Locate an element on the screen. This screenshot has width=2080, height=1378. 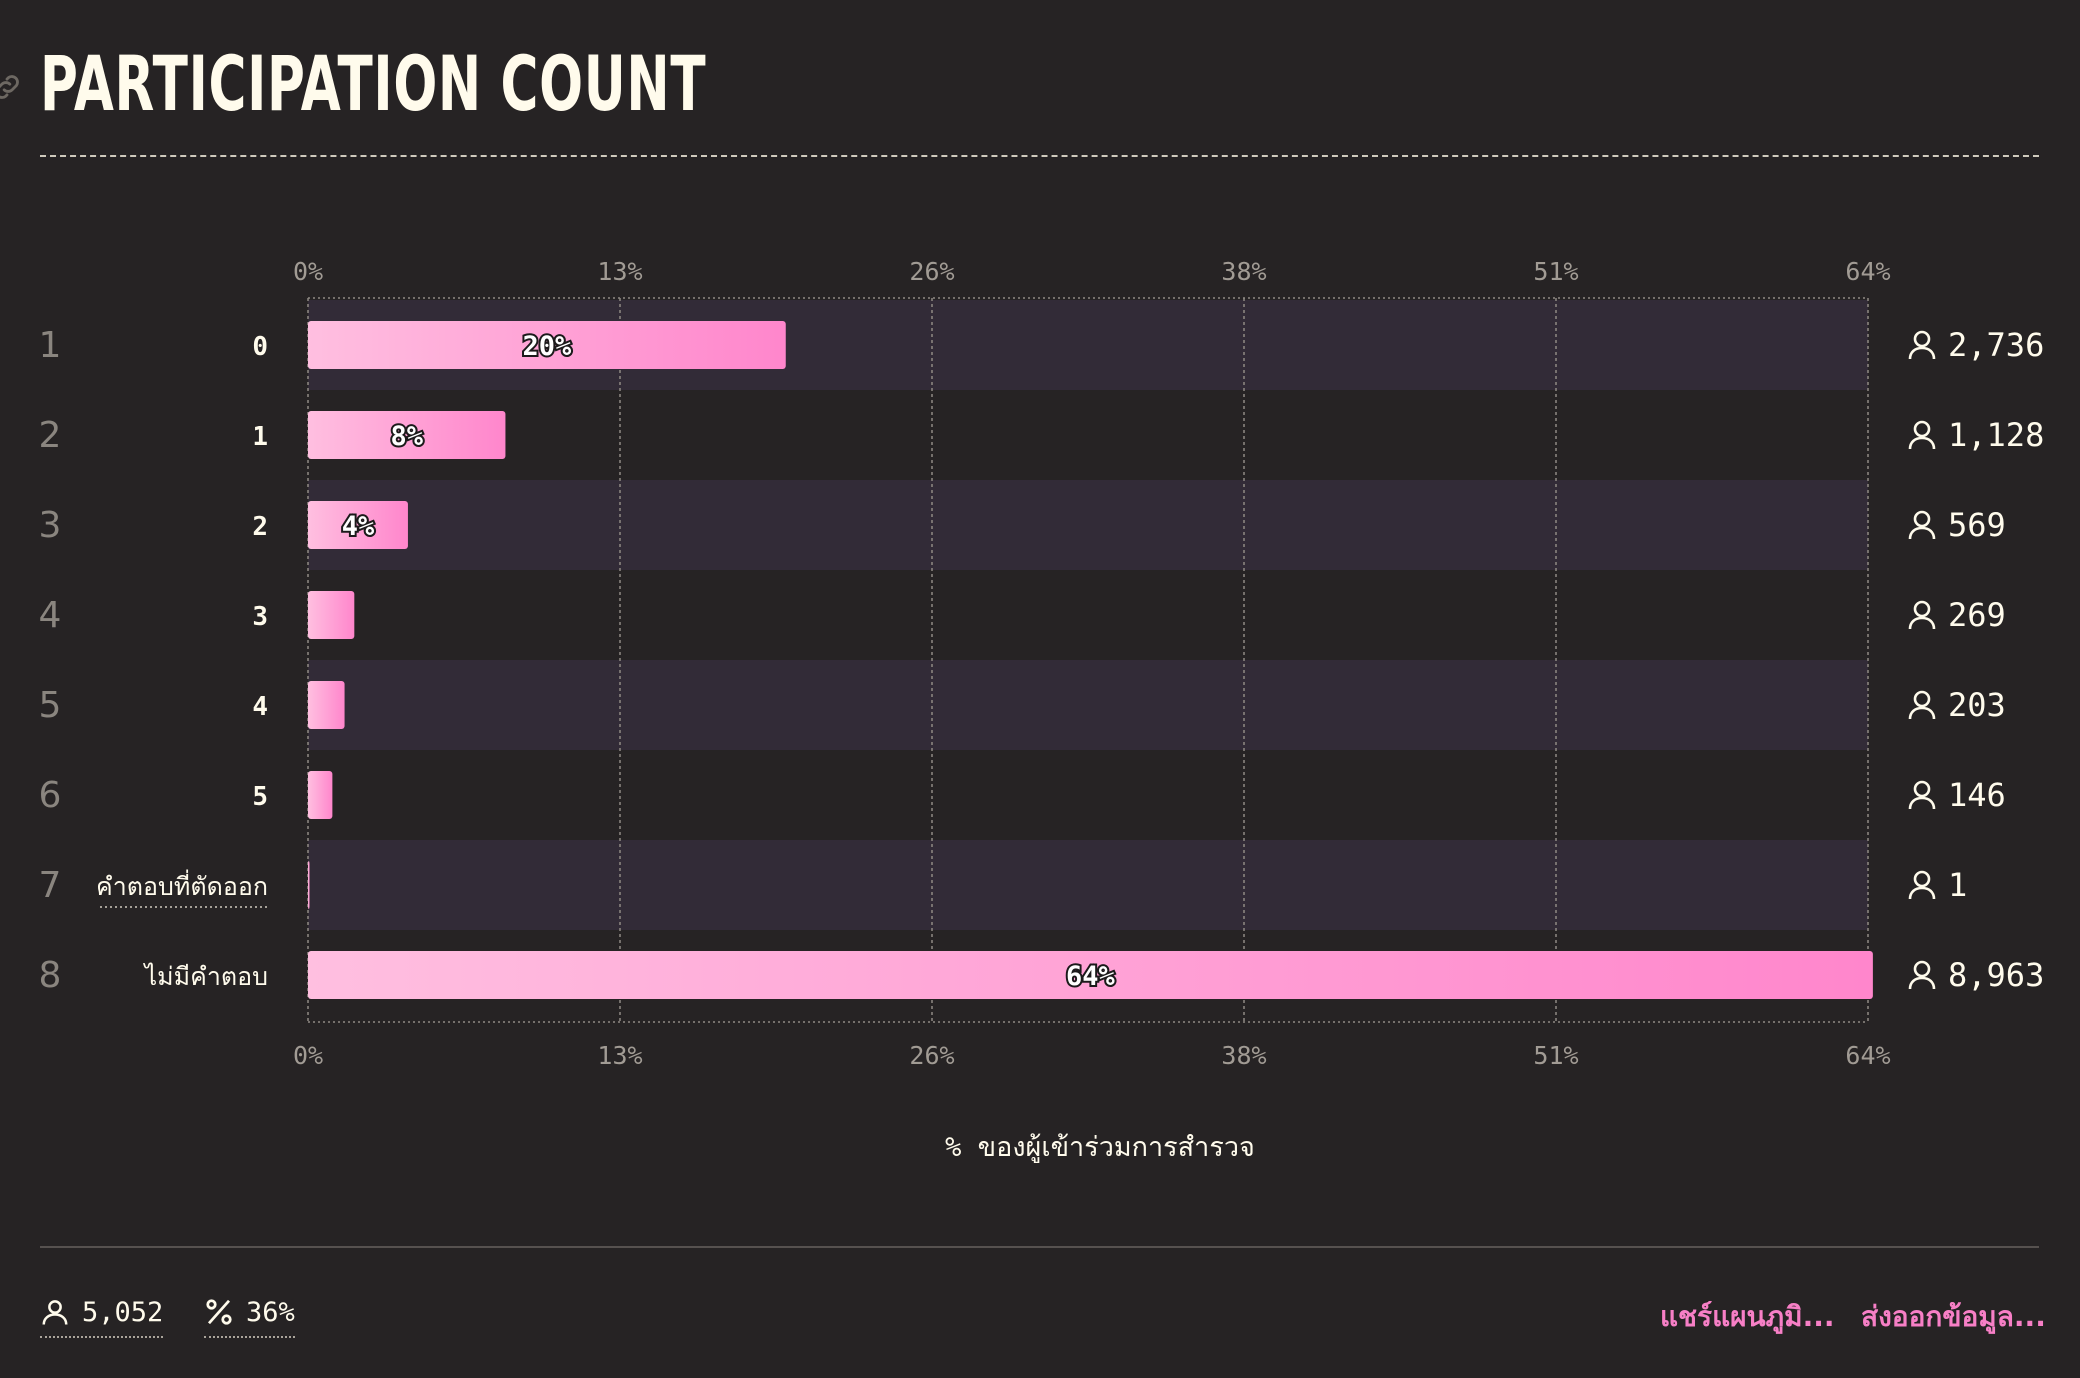
respondent-count: 2,736 is located at coordinates (1996, 345).